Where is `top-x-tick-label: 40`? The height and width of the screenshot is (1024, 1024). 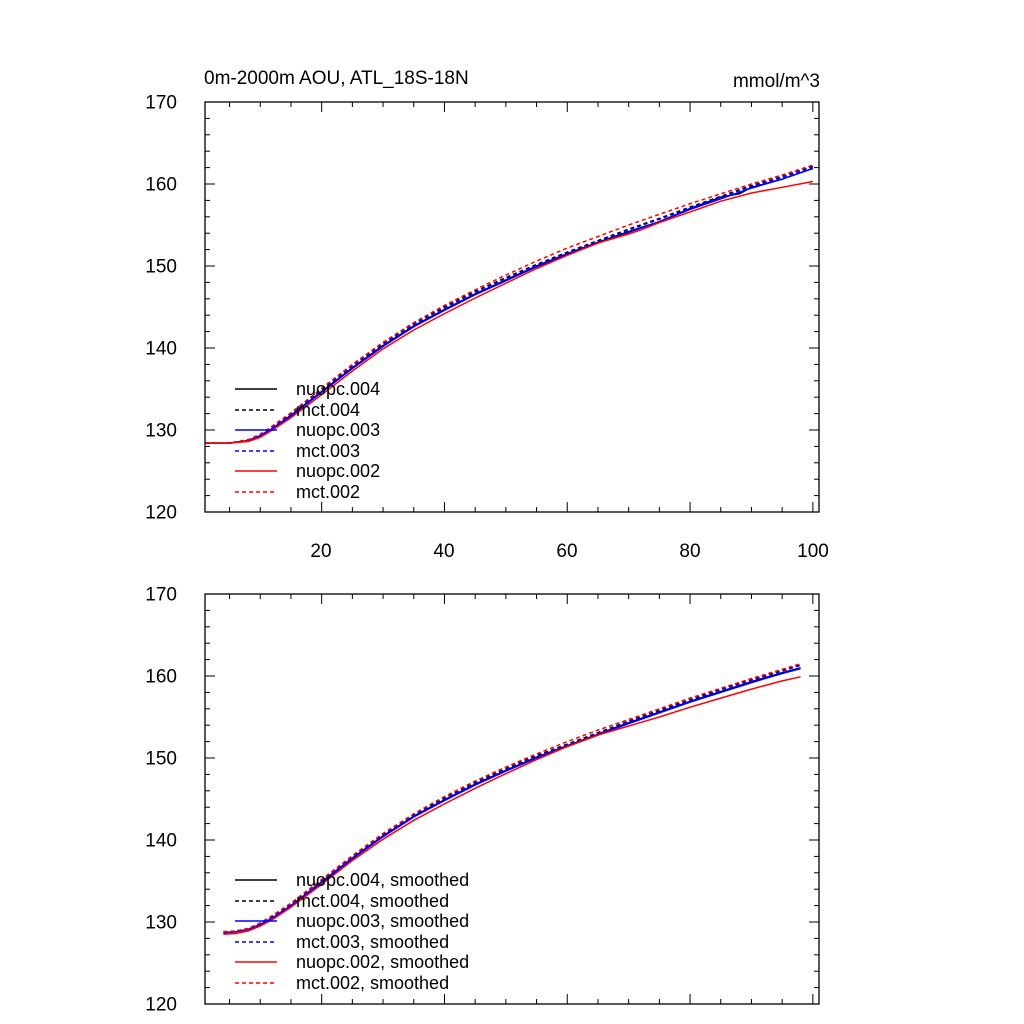 top-x-tick-label: 40 is located at coordinates (443, 551).